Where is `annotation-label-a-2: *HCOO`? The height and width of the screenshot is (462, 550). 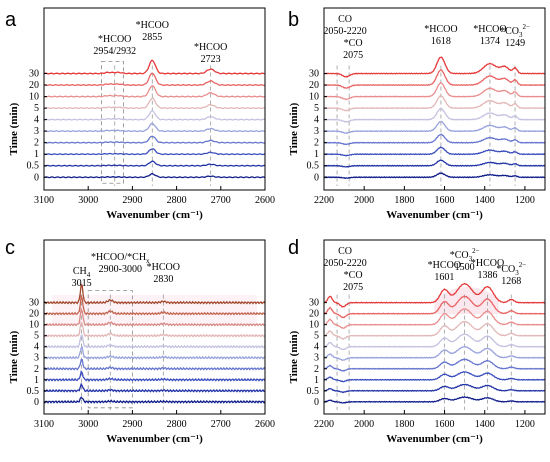 annotation-label-a-2: *HCOO is located at coordinates (210, 47).